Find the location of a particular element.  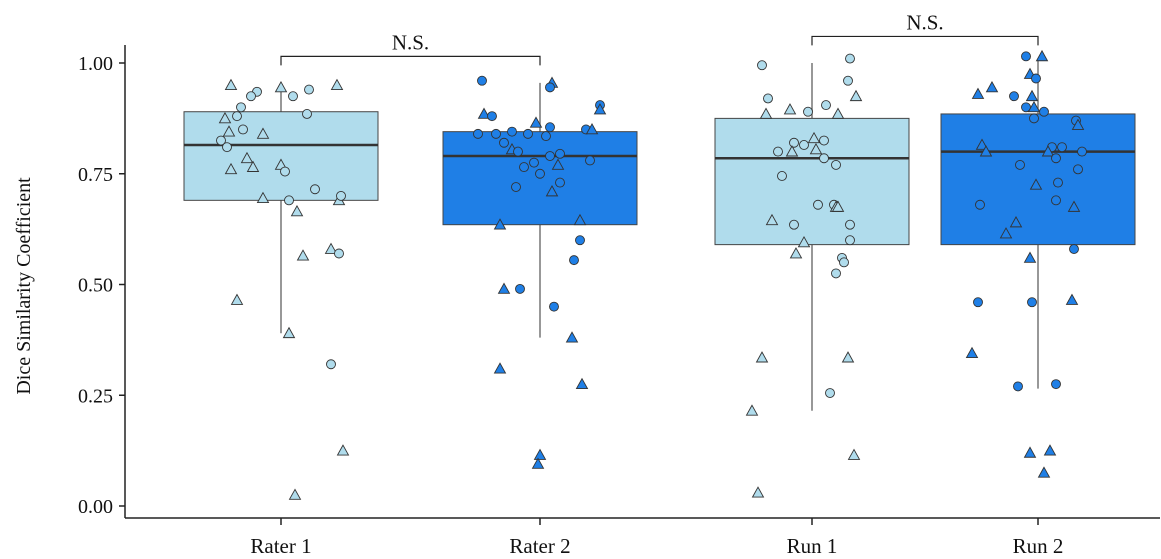

x-tick-label: Run 2 is located at coordinates (1038, 546).